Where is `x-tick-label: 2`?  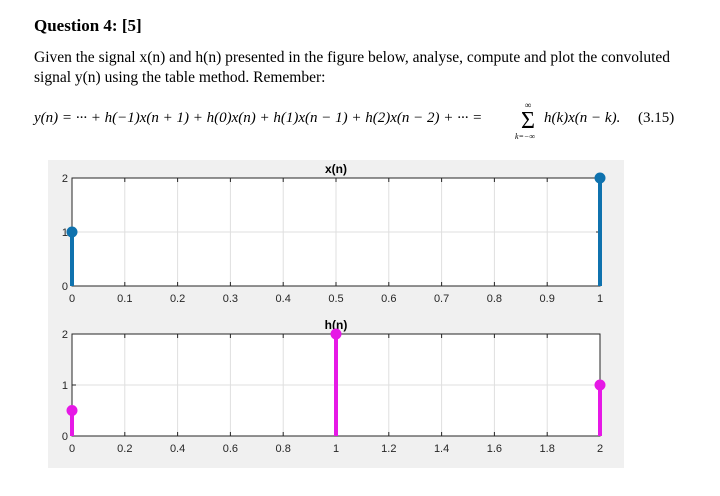 x-tick-label: 2 is located at coordinates (600, 449).